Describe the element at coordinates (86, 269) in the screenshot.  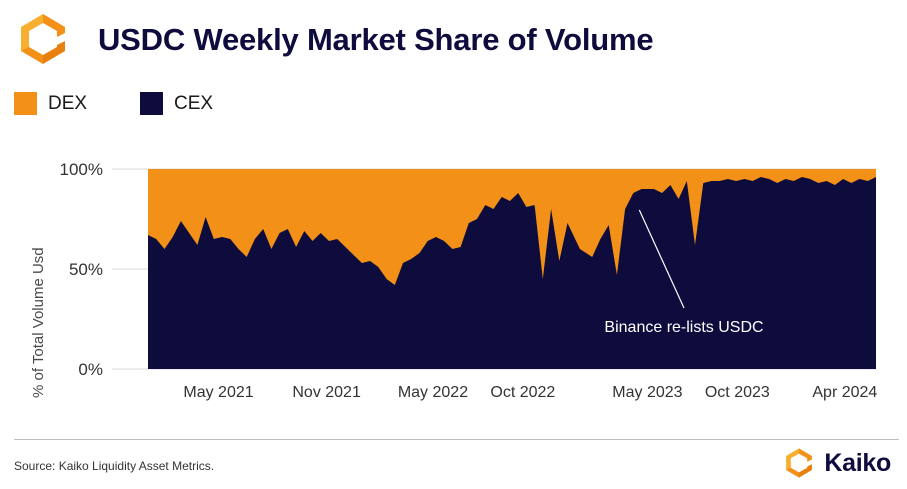
I see `y-tick-label: 50%` at that location.